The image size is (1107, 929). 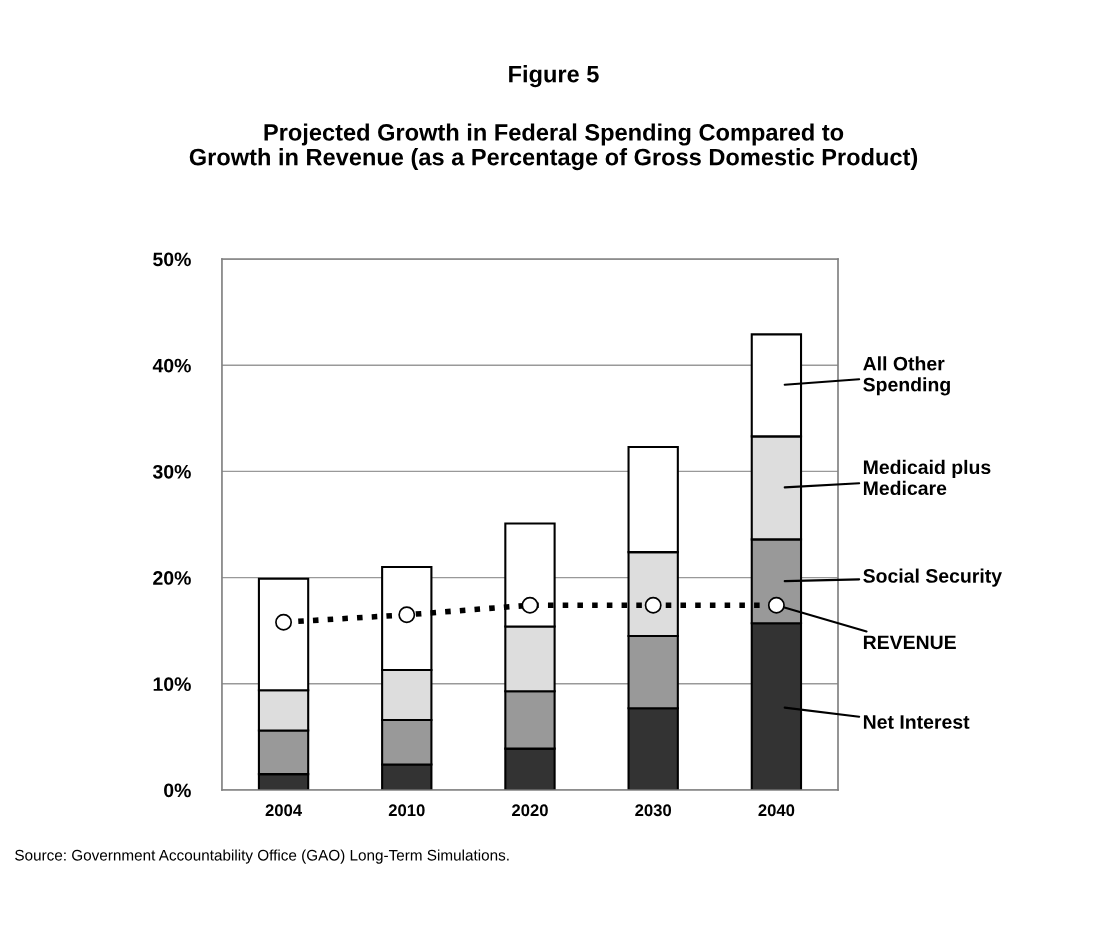 I want to click on y-tick-label: 50%, so click(x=172, y=259).